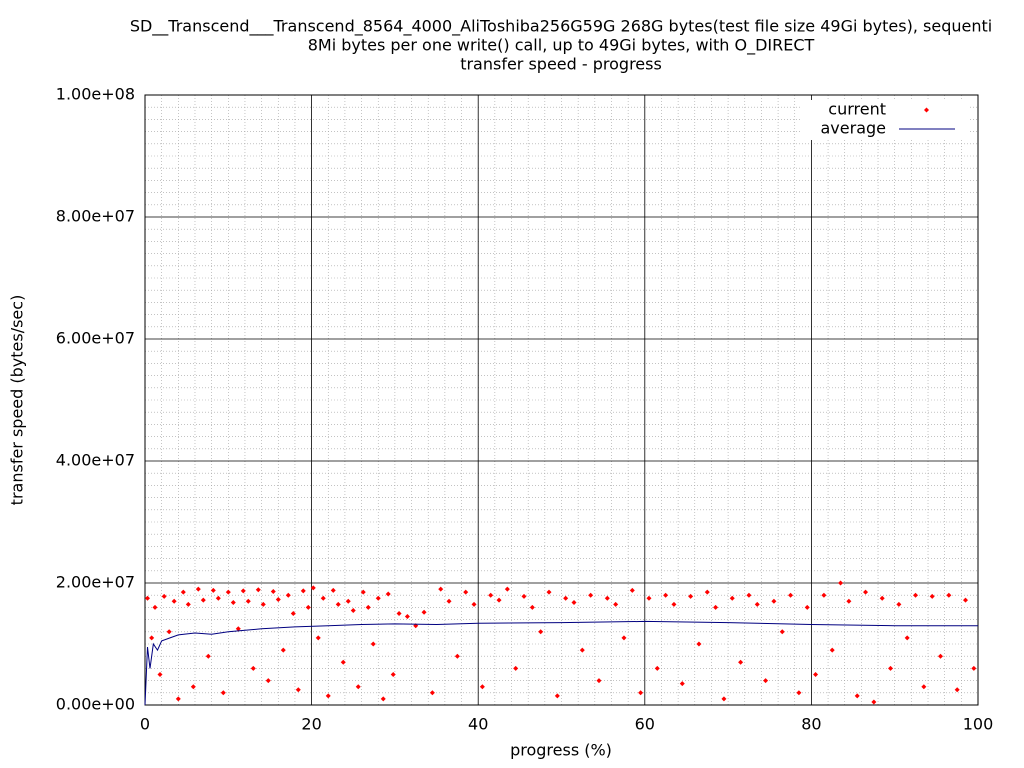  I want to click on legend-label: average, so click(854, 128).